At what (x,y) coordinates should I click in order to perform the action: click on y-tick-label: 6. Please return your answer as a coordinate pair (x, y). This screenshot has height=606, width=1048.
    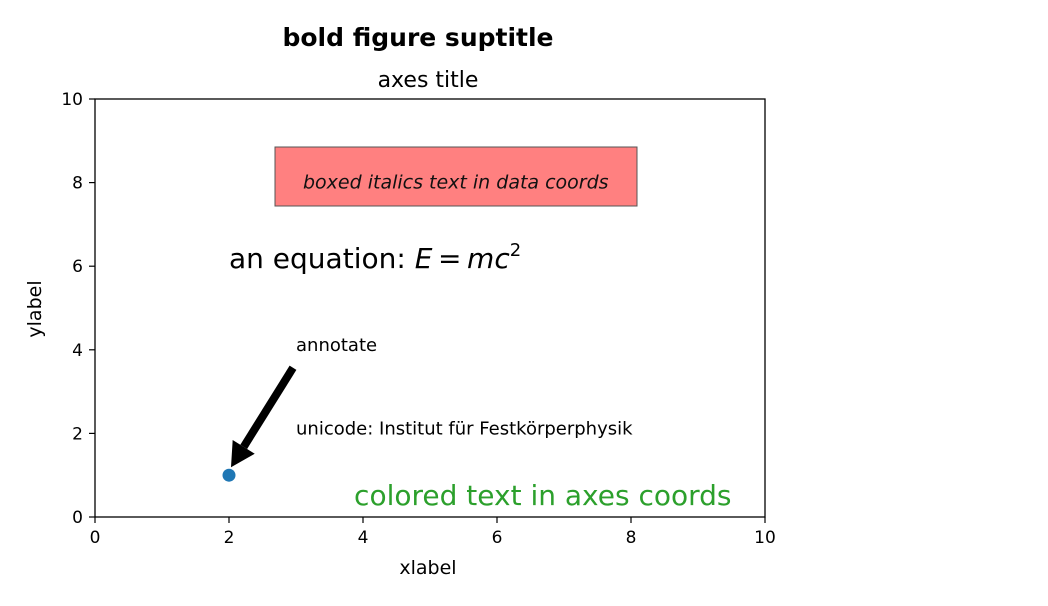
    Looking at the image, I should click on (77, 267).